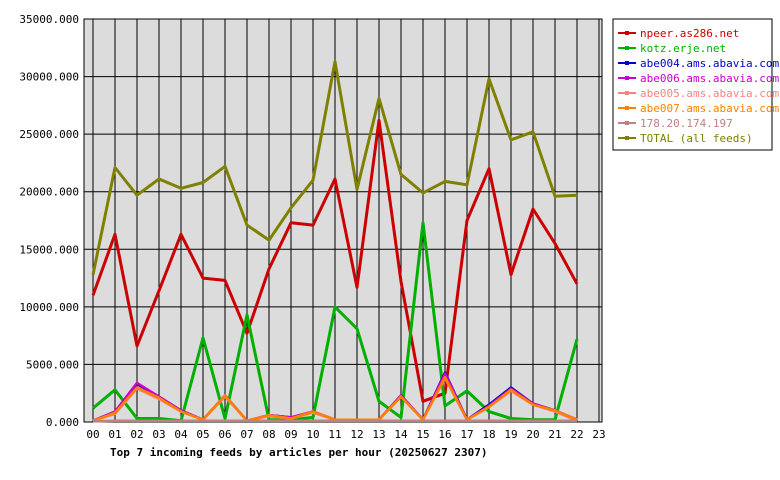 Image resolution: width=780 pixels, height=480 pixels. What do you see at coordinates (488, 434) in the screenshot?
I see `x-tick-label: 18` at bounding box center [488, 434].